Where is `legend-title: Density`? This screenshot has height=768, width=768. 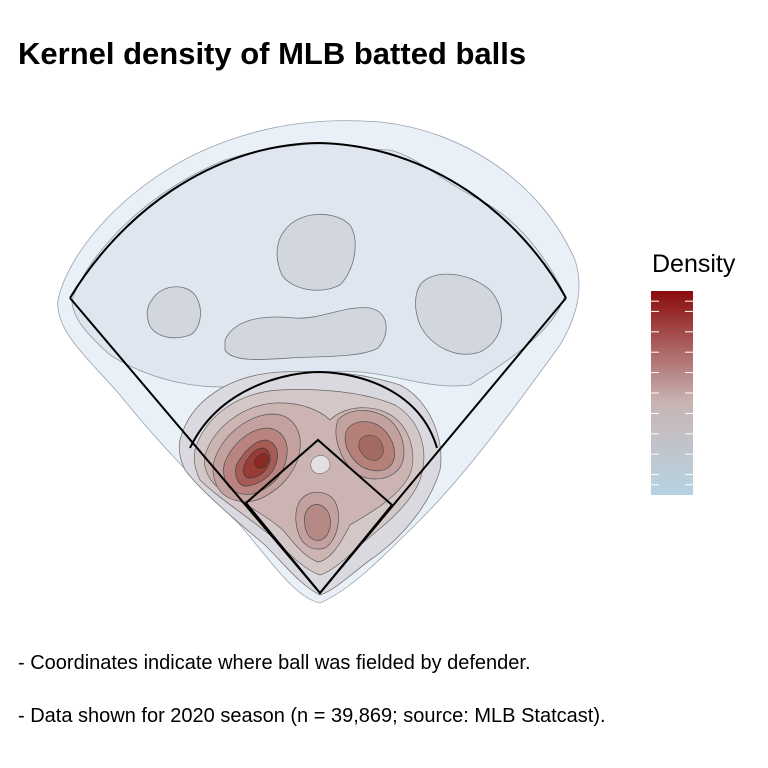 legend-title: Density is located at coordinates (694, 264).